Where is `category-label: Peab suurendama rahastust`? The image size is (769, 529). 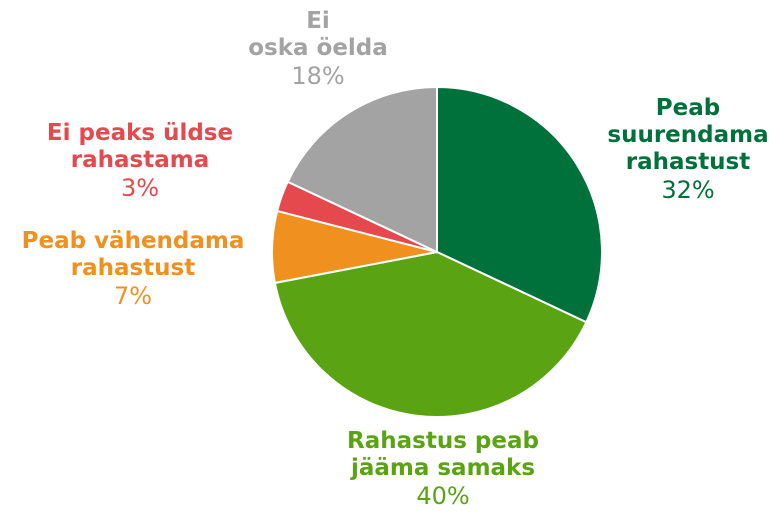
category-label: Peab suurendama rahastust is located at coordinates (688, 135).